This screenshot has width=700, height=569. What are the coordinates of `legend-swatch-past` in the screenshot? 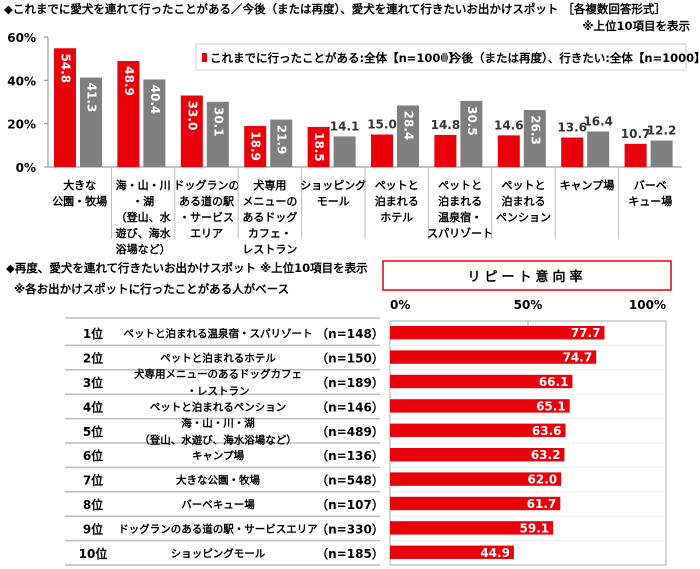 It's located at (204, 57).